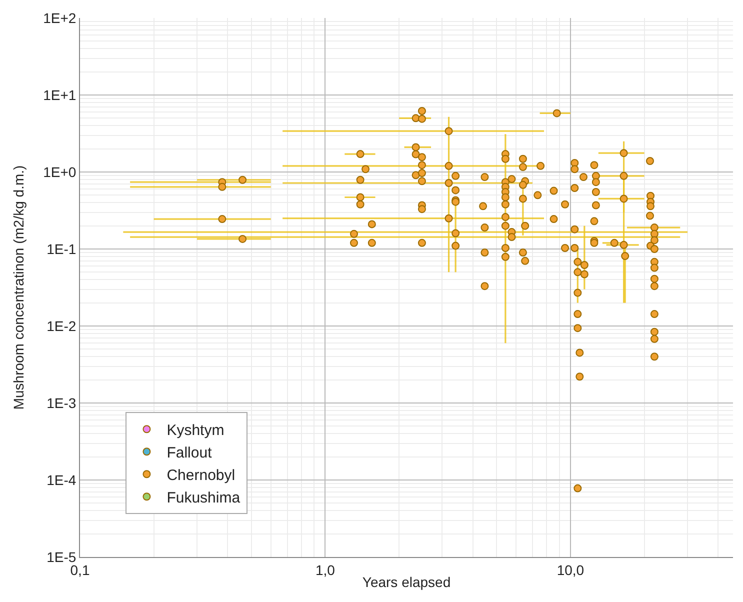 This screenshot has height=602, width=743. Describe the element at coordinates (201, 475) in the screenshot. I see `legend-label: Chernobyl` at that location.